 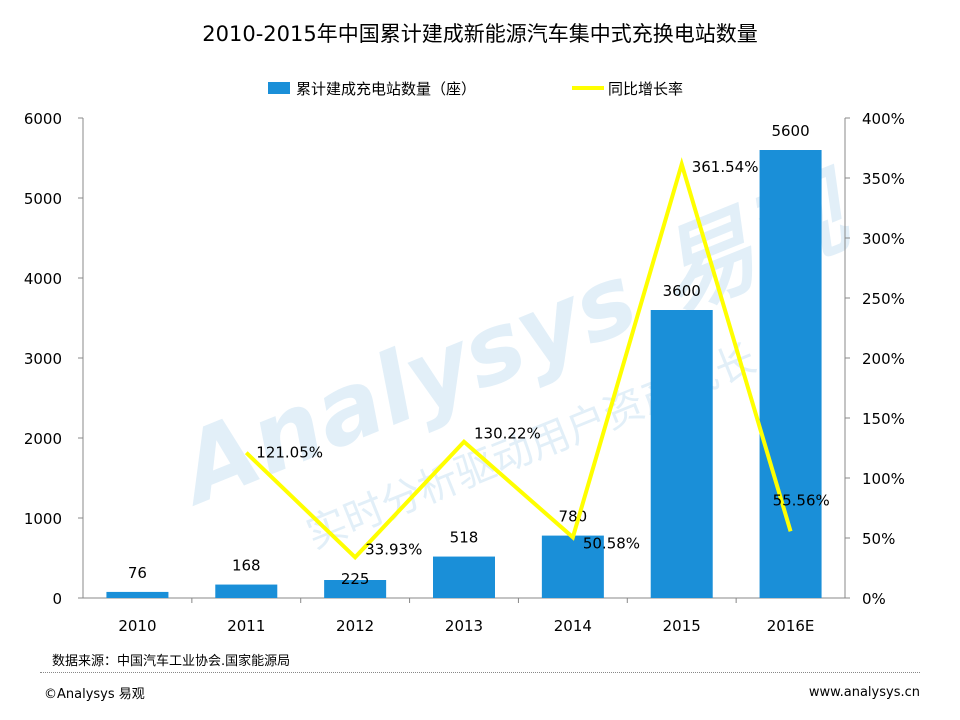 What do you see at coordinates (171, 661) in the screenshot?
I see `source-note: 数据来源：中国汽车工业协会.国家能源局` at bounding box center [171, 661].